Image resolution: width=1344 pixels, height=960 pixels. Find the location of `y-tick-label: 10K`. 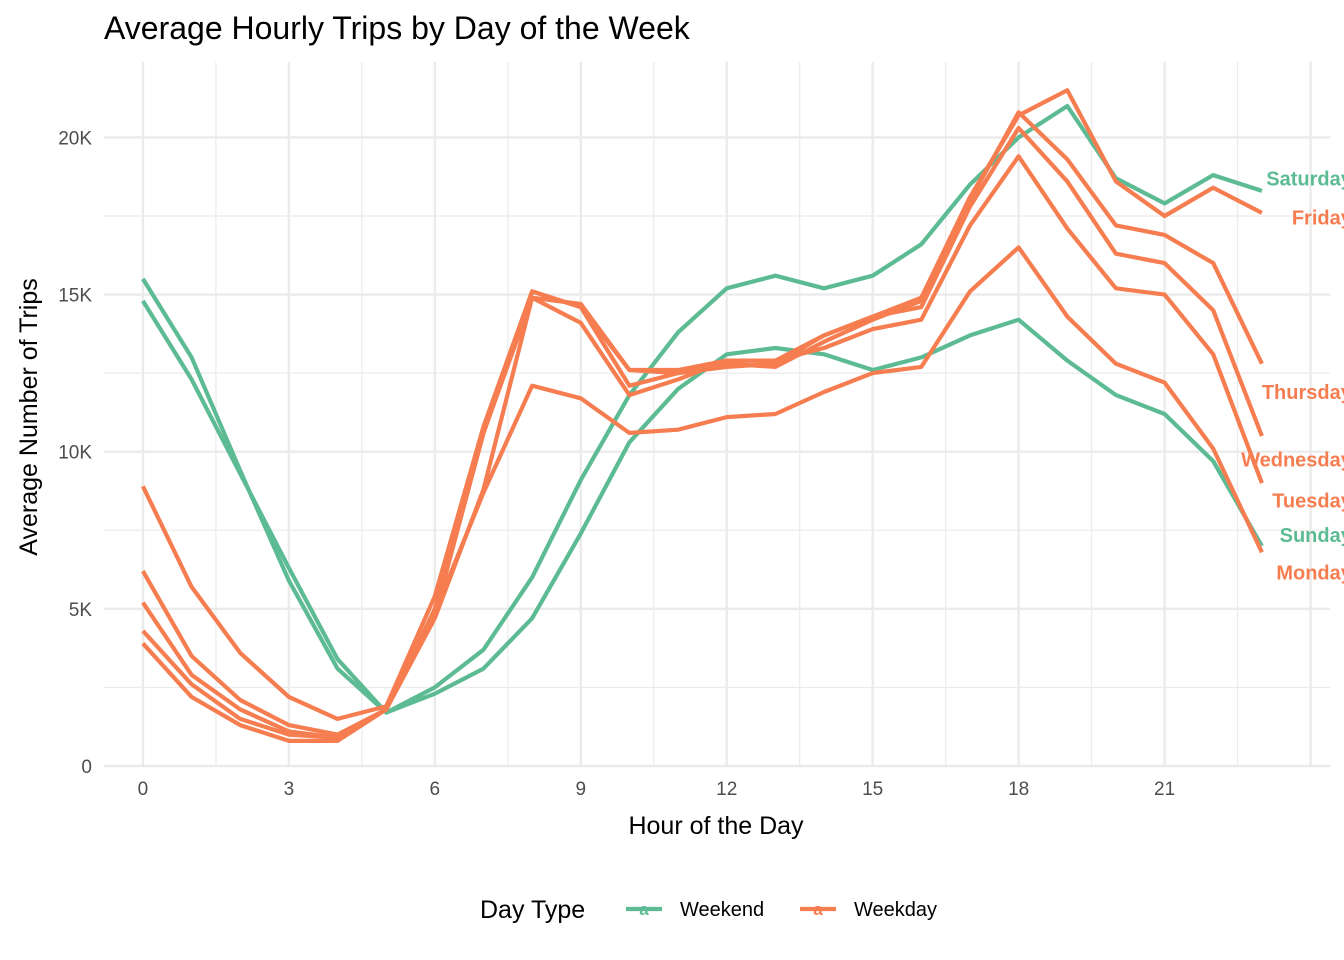

y-tick-label: 10K is located at coordinates (75, 453).